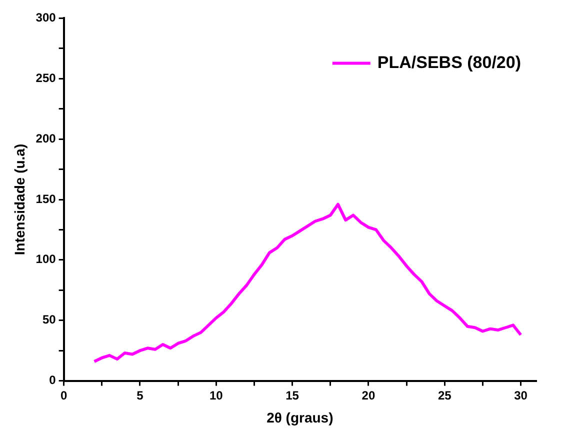 The width and height of the screenshot is (568, 439). Describe the element at coordinates (49, 319) in the screenshot. I see `y-tick-label: 50` at that location.